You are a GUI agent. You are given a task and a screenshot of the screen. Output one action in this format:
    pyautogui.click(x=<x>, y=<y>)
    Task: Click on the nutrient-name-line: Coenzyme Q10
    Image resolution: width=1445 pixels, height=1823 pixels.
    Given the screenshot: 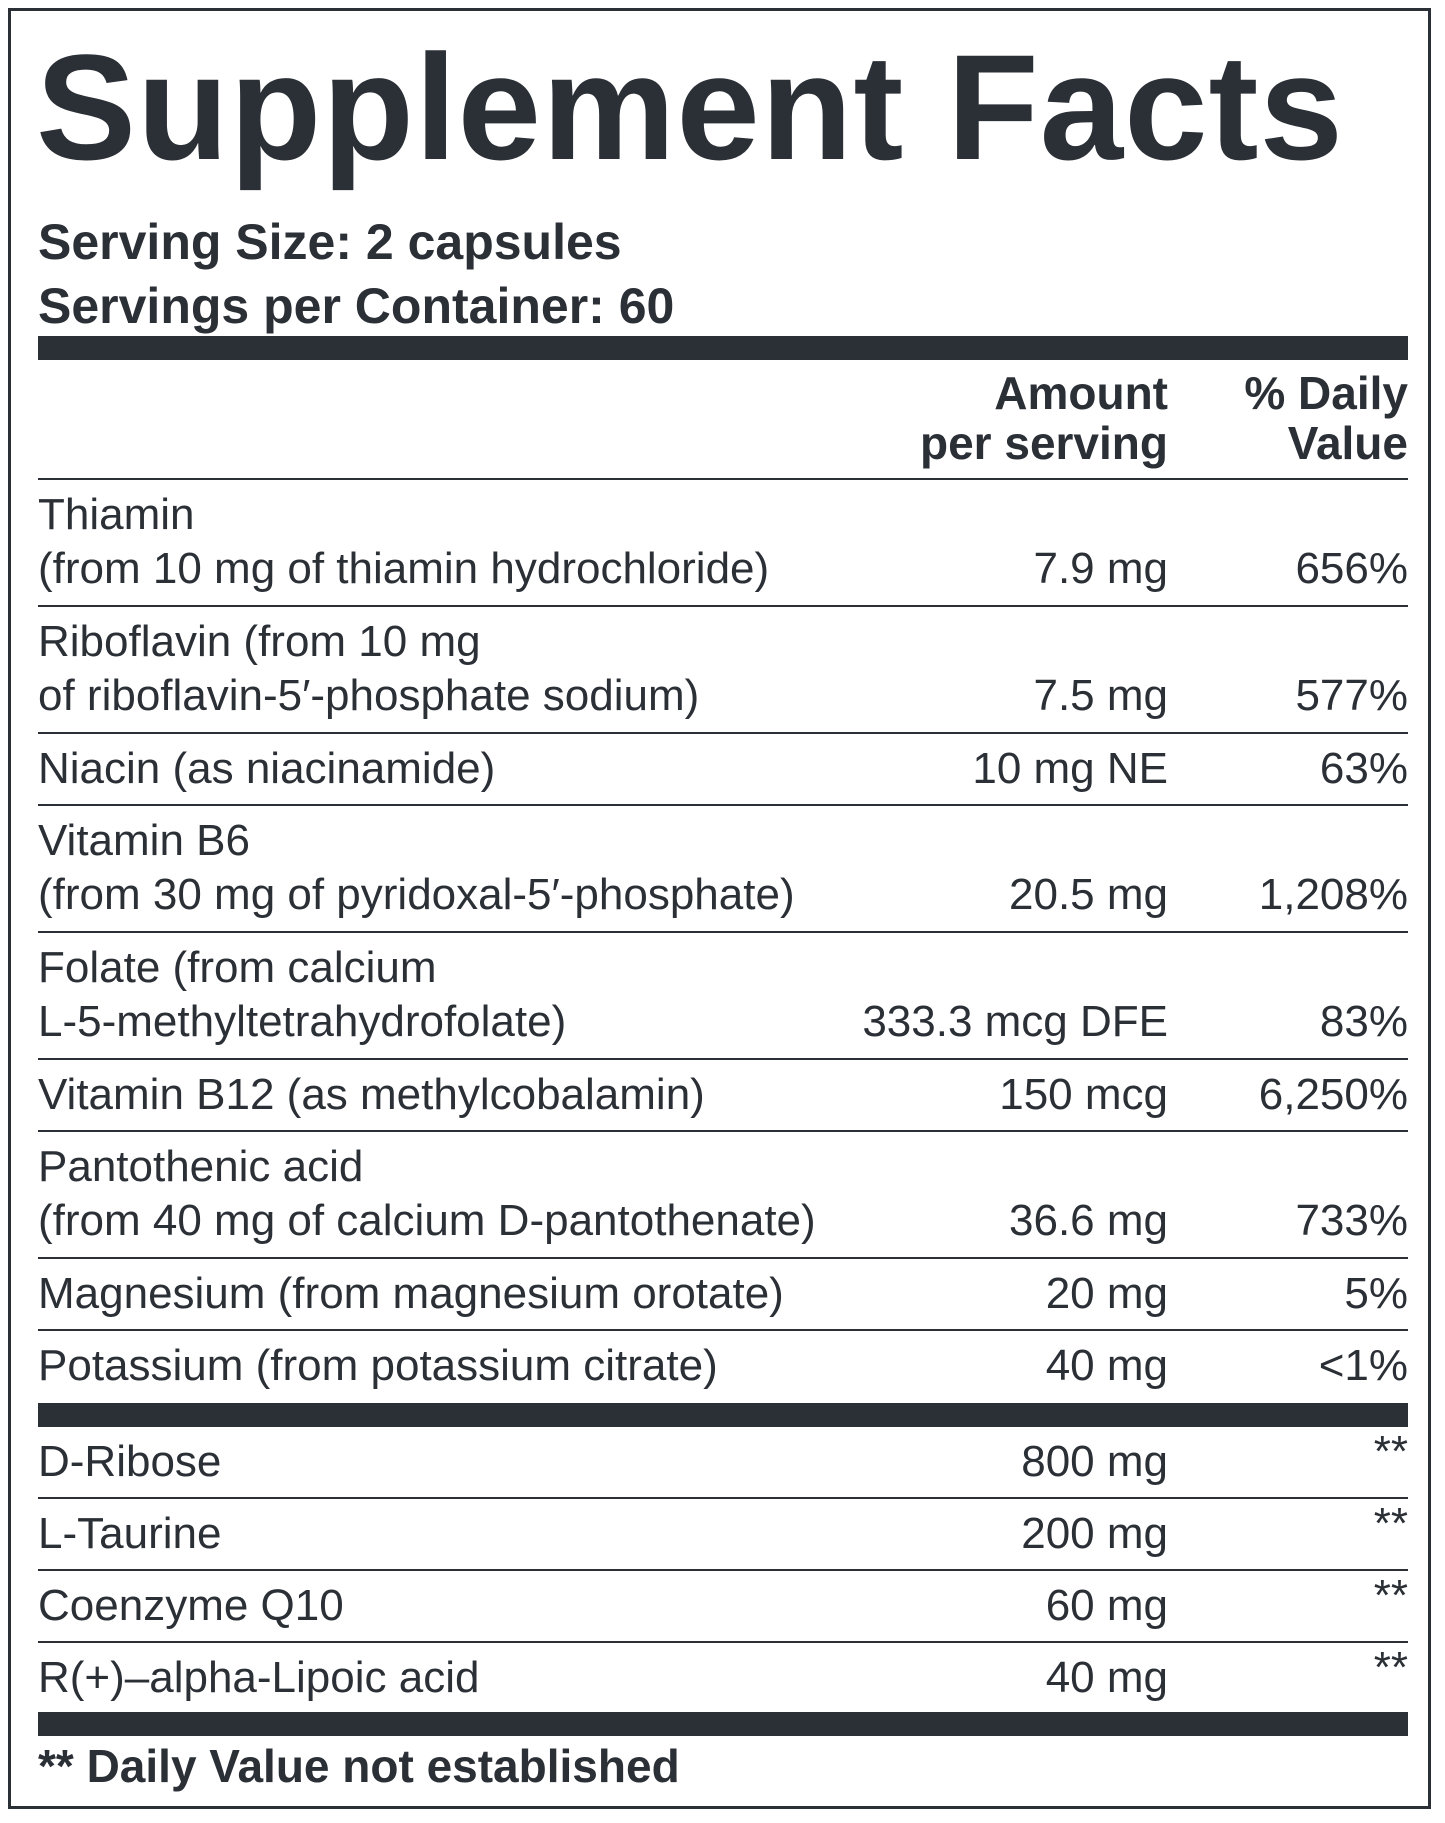 What is the action you would take?
    pyautogui.click(x=191, y=1605)
    